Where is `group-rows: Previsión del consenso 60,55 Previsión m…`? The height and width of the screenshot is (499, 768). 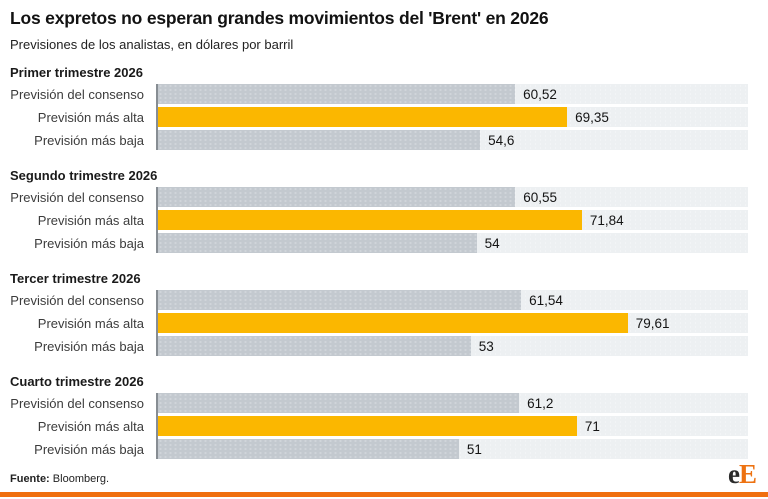
group-rows: Previsión del consenso 60,55 Previsión m… is located at coordinates (379, 220).